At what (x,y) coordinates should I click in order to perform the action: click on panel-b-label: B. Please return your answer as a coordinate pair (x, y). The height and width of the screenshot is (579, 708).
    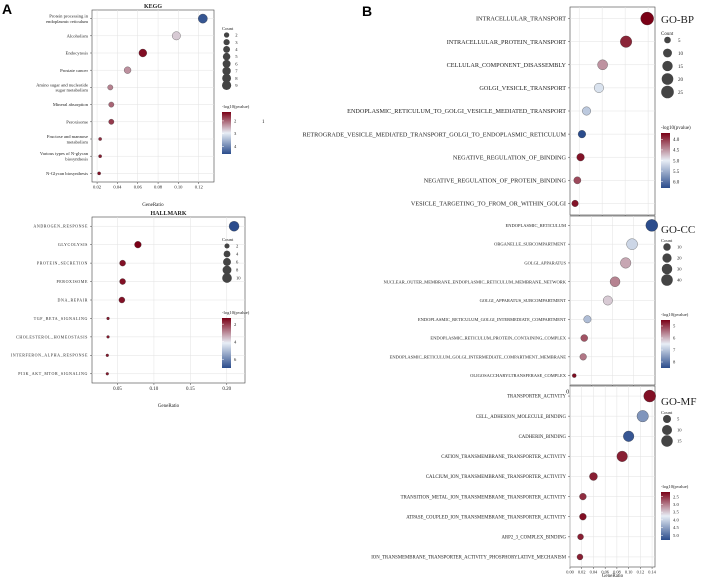
    Looking at the image, I should click on (367, 11).